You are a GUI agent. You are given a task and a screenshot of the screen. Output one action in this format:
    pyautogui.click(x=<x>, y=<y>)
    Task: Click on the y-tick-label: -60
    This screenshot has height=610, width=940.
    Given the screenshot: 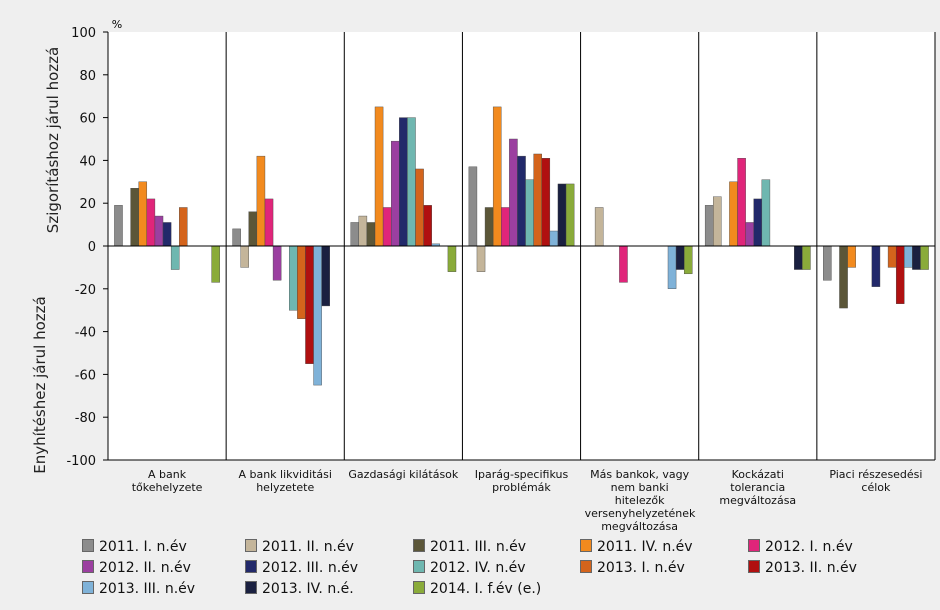 What is the action you would take?
    pyautogui.click(x=85, y=375)
    